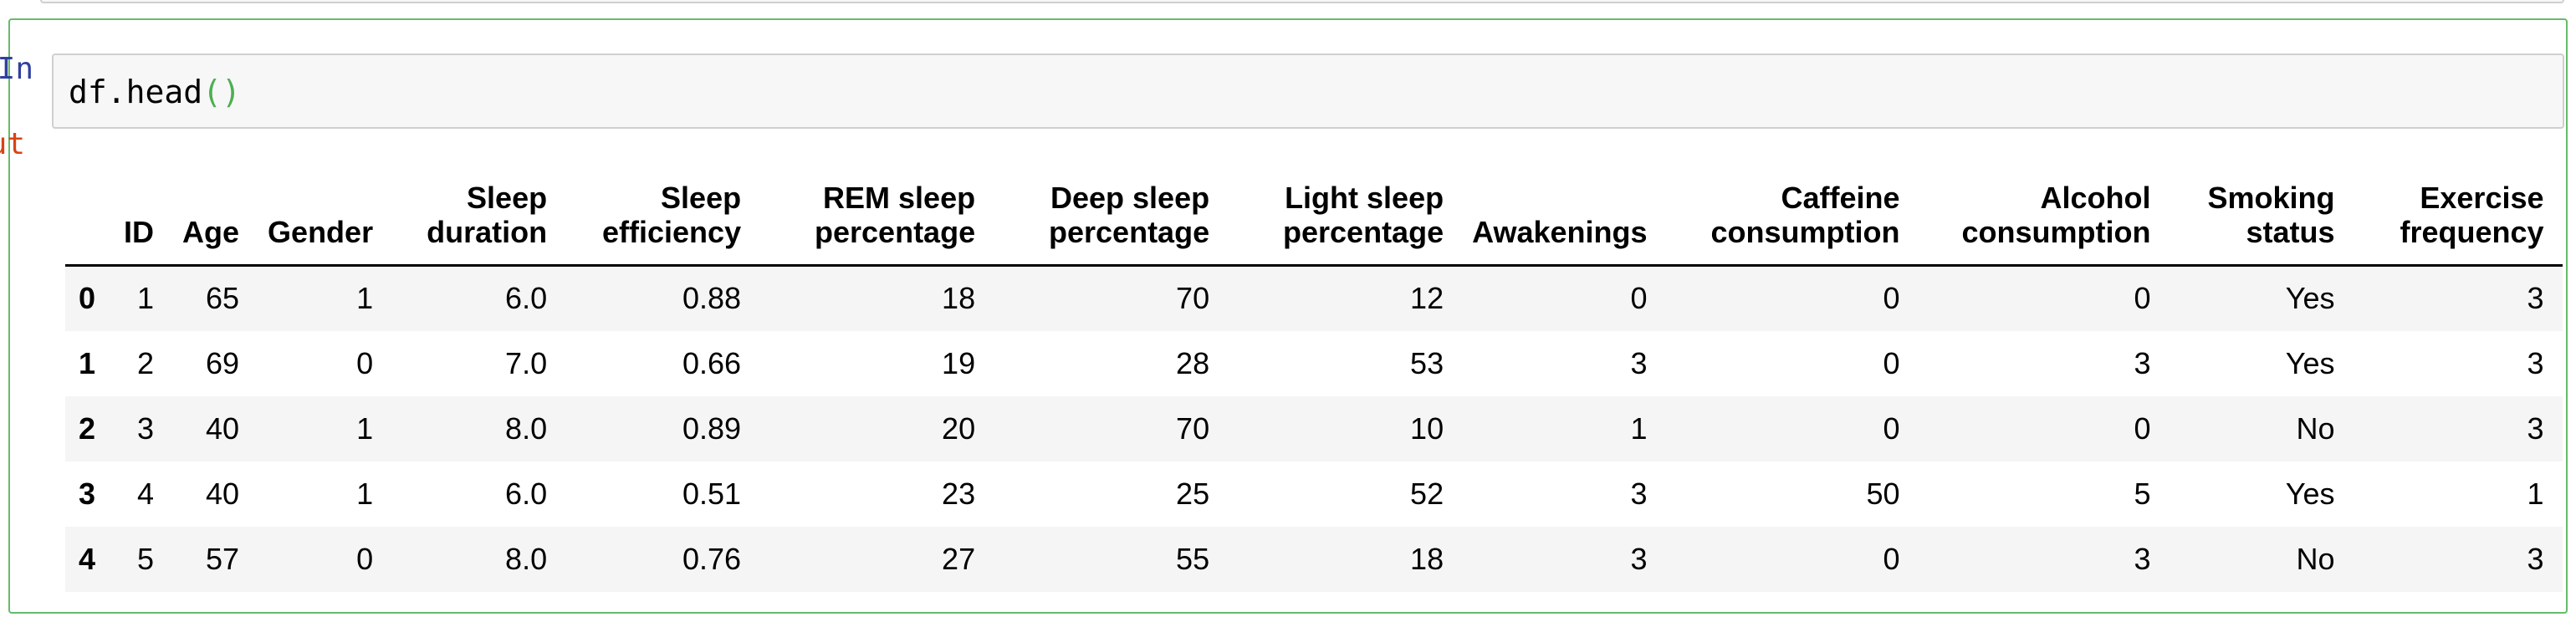 The height and width of the screenshot is (622, 2576). What do you see at coordinates (712, 428) in the screenshot?
I see `table-cell: 0.89` at bounding box center [712, 428].